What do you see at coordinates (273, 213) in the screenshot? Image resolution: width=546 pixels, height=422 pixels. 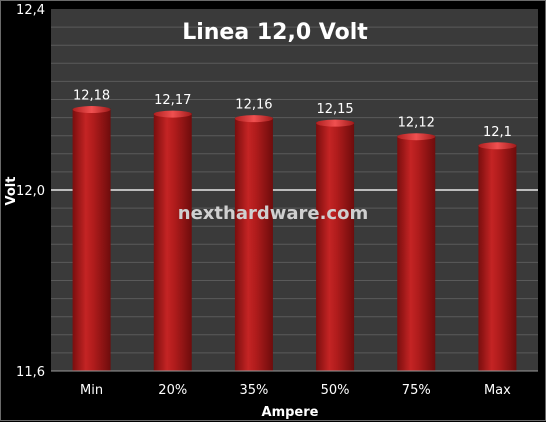 I see `watermark: nexthardware.com` at bounding box center [273, 213].